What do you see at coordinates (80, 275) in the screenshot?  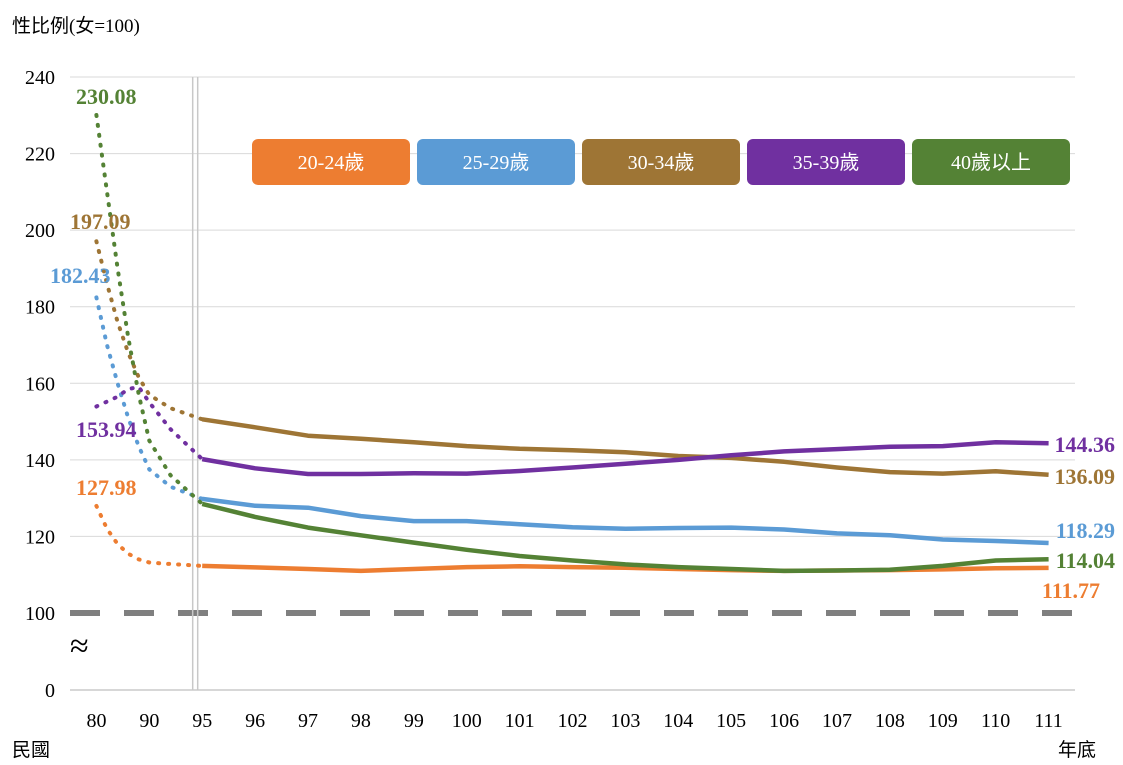 I see `data-label-first: 182.43` at bounding box center [80, 275].